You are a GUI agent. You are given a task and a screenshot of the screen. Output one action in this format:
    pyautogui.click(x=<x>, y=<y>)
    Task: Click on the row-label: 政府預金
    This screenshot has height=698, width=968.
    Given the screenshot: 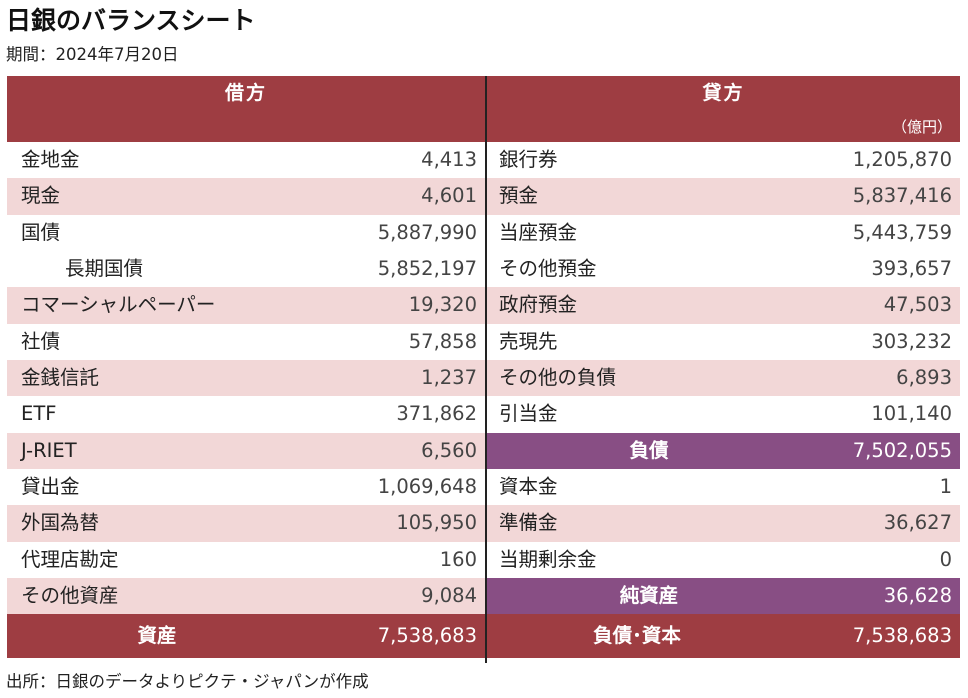 What is the action you would take?
    pyautogui.click(x=538, y=305)
    